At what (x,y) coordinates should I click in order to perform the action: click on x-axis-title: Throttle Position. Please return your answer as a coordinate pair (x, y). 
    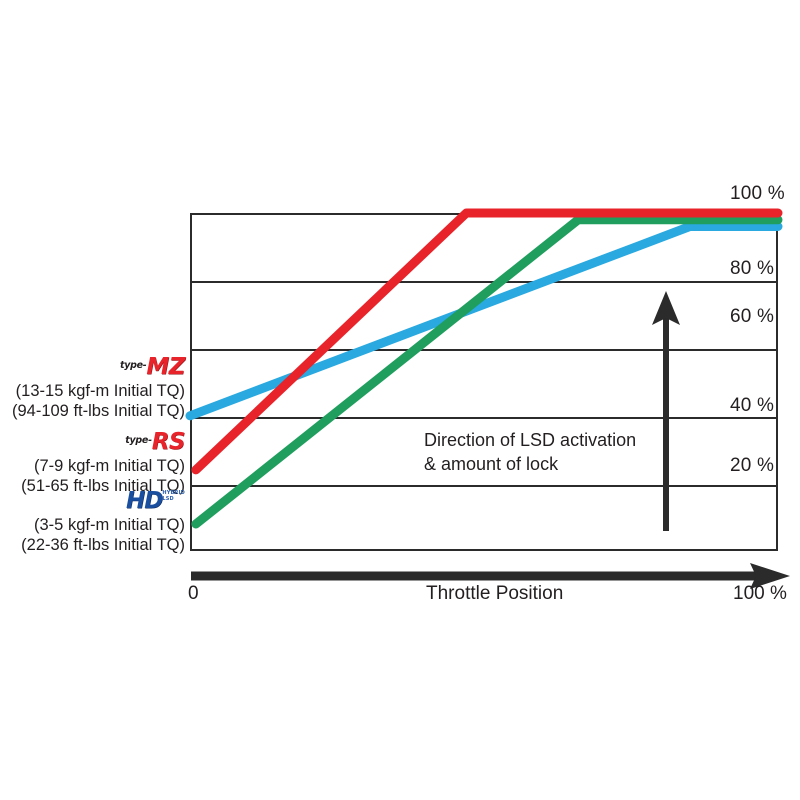
    Looking at the image, I should click on (495, 593).